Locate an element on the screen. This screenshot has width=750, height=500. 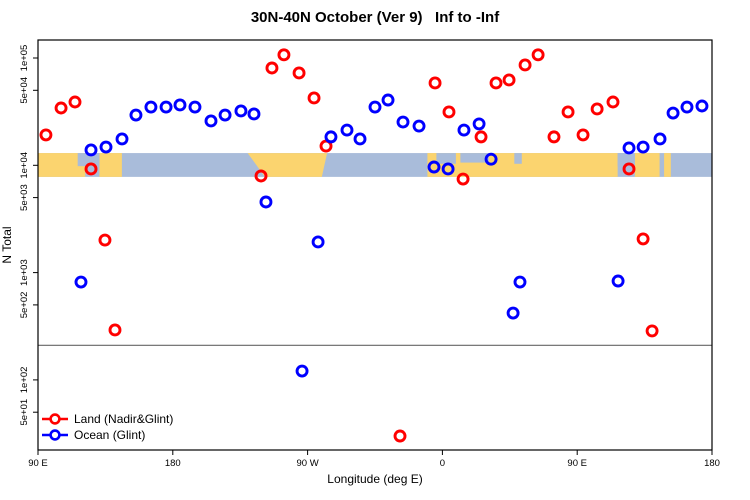
x-axis: 90 E 180 90 W 0 90 E 180 is located at coordinates (374, 459).